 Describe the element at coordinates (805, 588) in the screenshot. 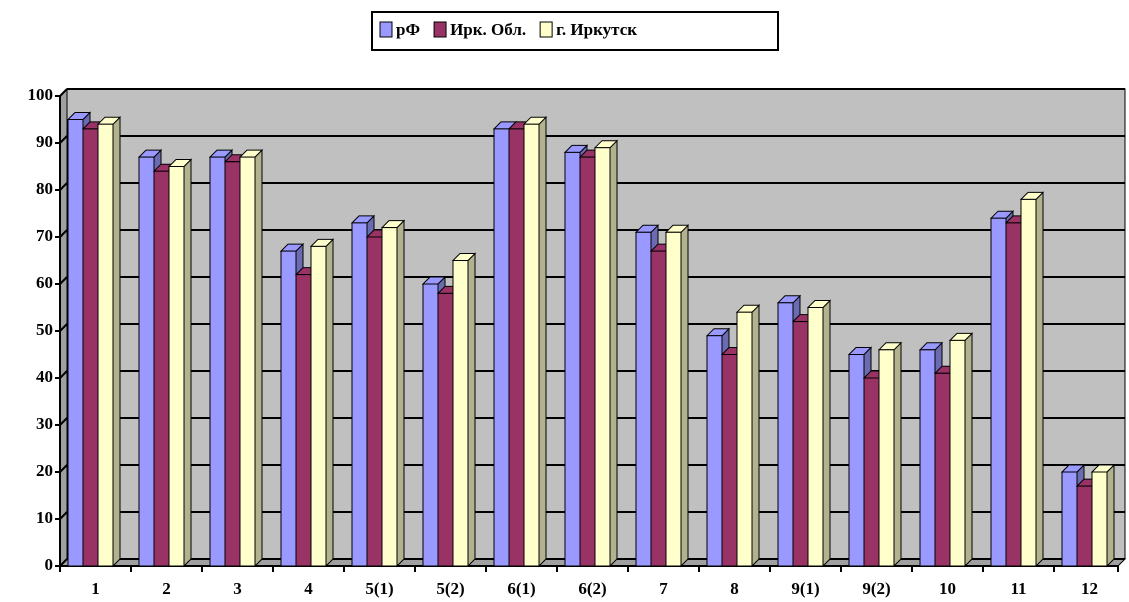

I see `x-tick-label: 9(1)` at that location.